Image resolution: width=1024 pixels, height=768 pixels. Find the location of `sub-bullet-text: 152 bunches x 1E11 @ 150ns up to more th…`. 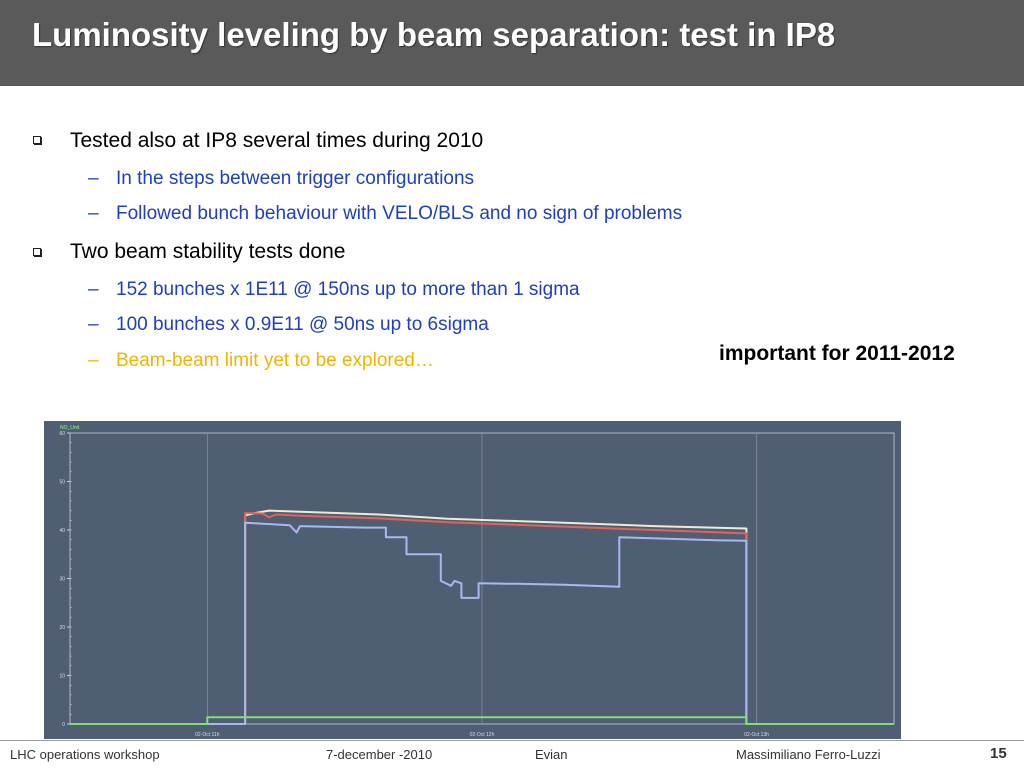

sub-bullet-text: 152 bunches x 1E11 @ 150ns up to more th… is located at coordinates (348, 289).